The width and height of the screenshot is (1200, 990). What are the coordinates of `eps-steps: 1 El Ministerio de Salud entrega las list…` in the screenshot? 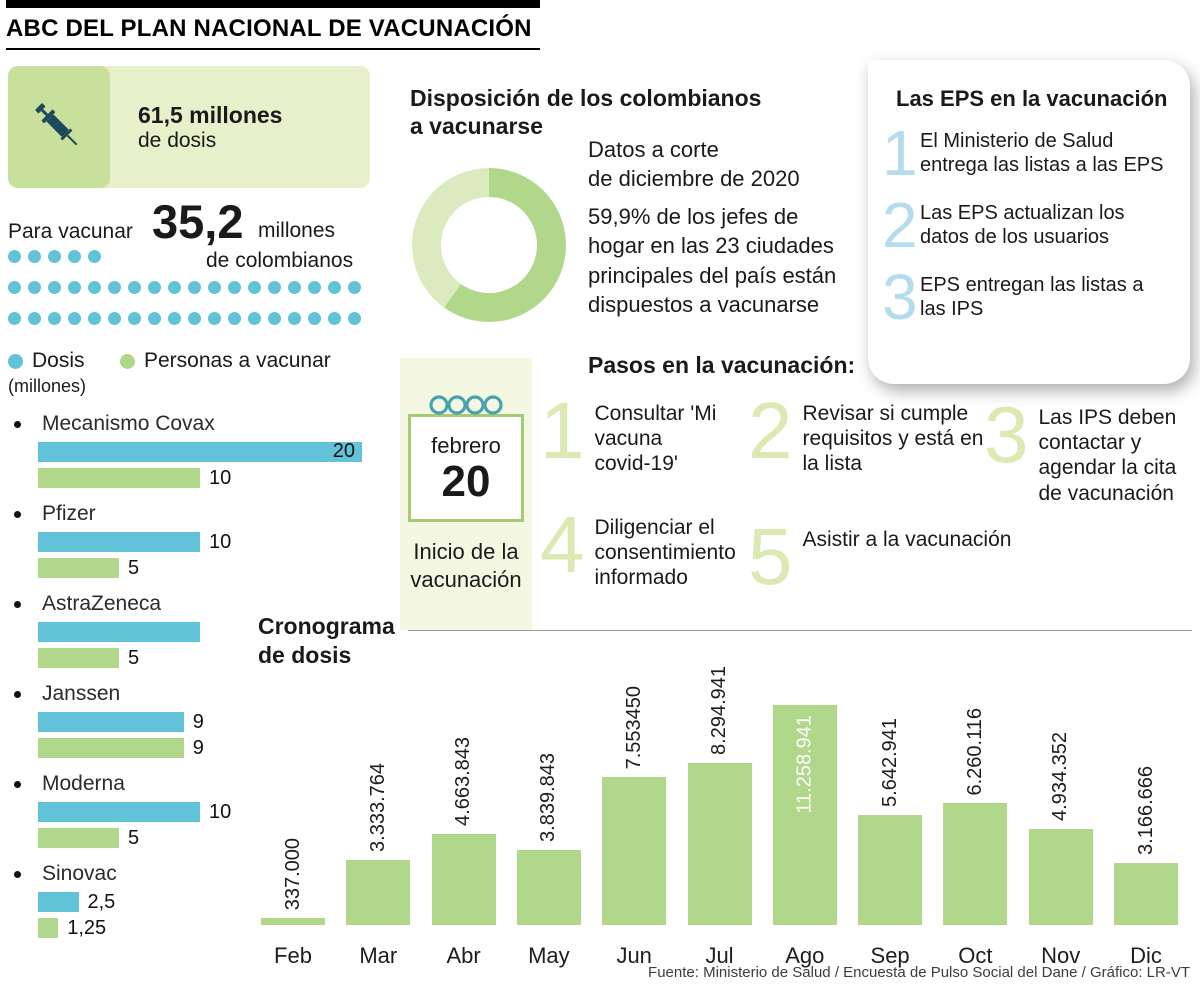 It's located at (1028, 225).